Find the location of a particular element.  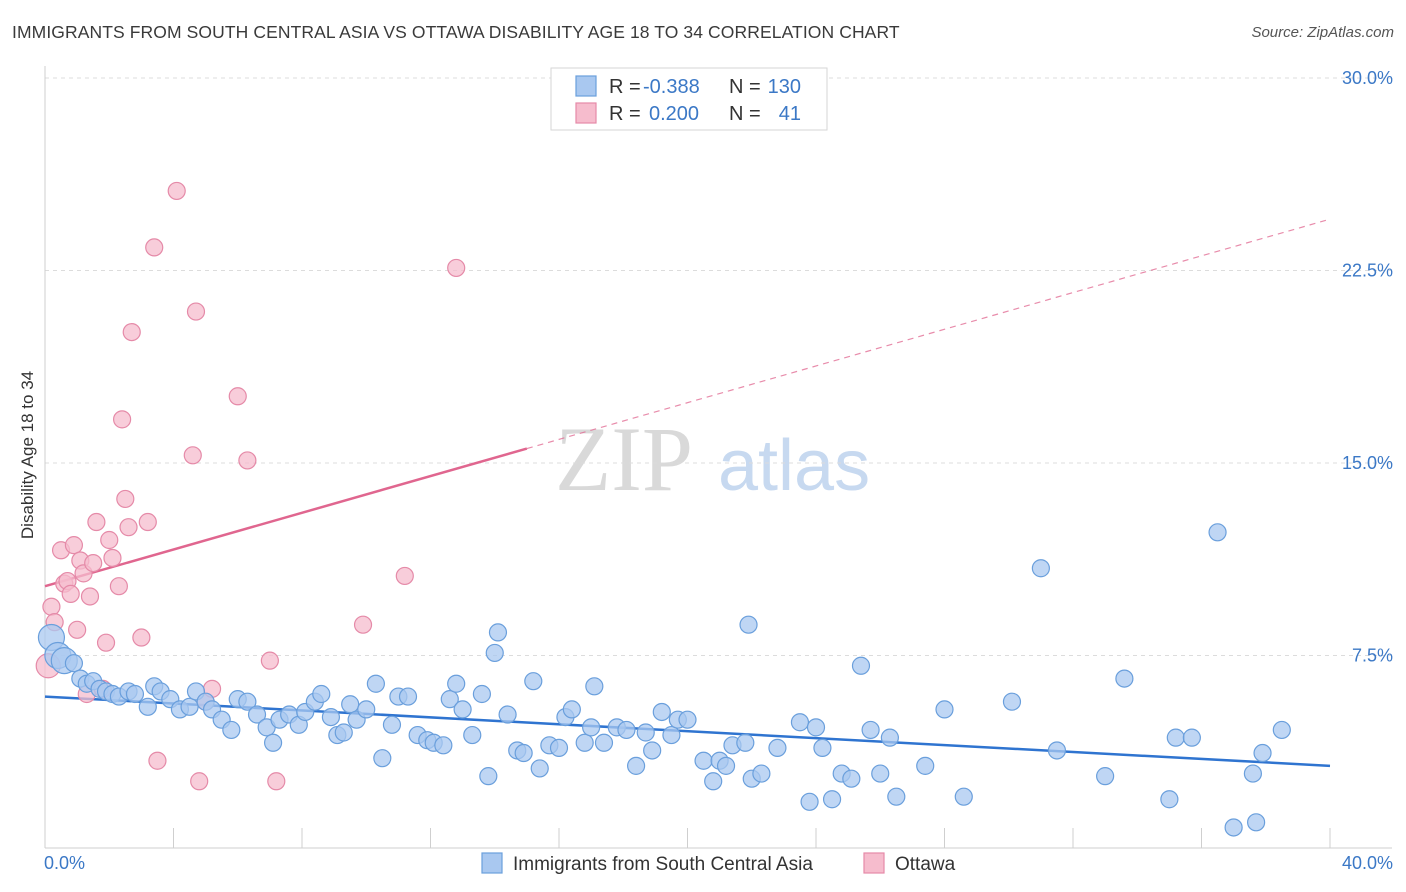

y-tick-label: 7.5% is located at coordinates (1372, 656).